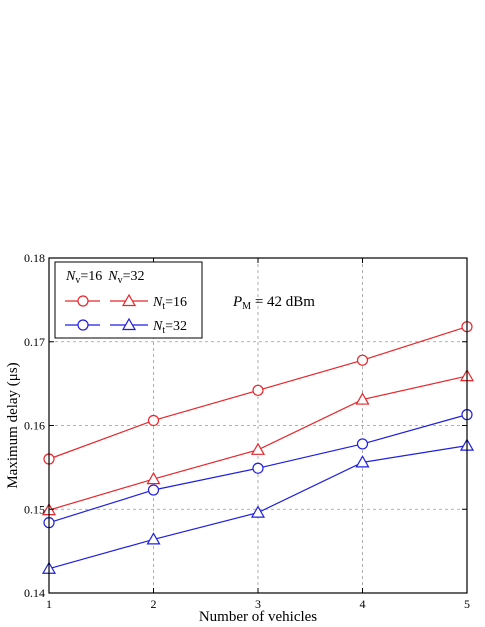  Describe the element at coordinates (34, 426) in the screenshot. I see `y-tick-label: 0.16` at that location.